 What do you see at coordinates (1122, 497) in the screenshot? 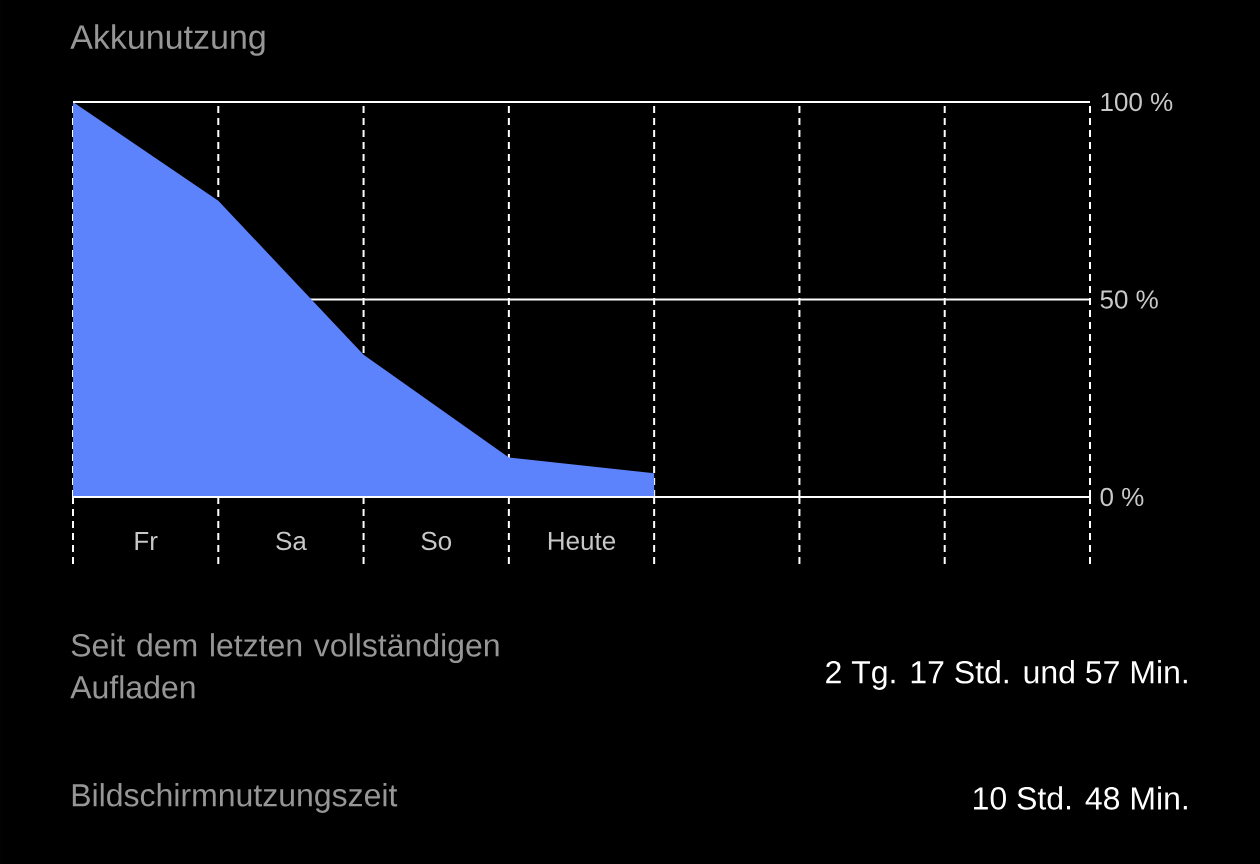
I see `y-tick-label: 0 %` at bounding box center [1122, 497].